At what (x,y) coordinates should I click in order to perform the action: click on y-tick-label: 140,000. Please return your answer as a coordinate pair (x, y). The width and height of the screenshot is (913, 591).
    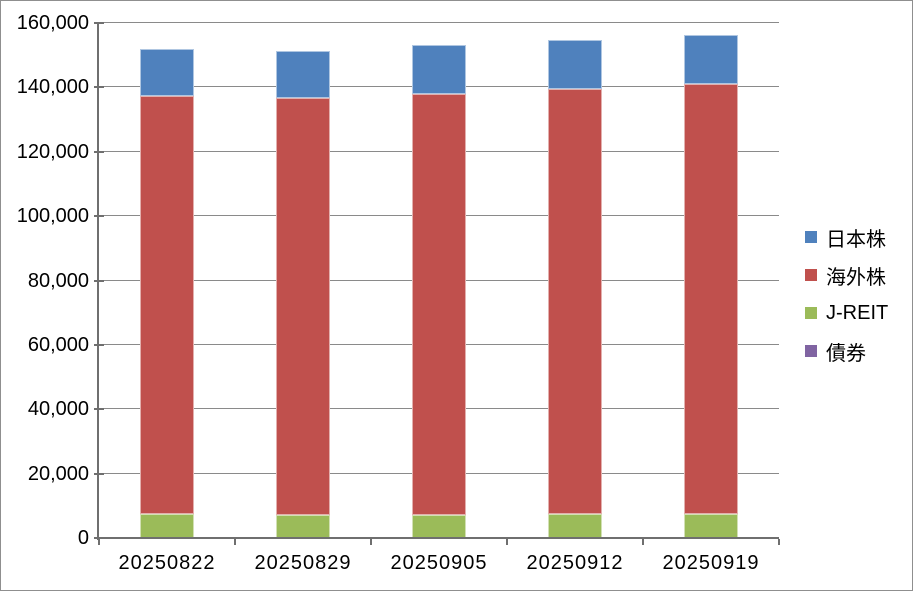
    Looking at the image, I should click on (52, 87).